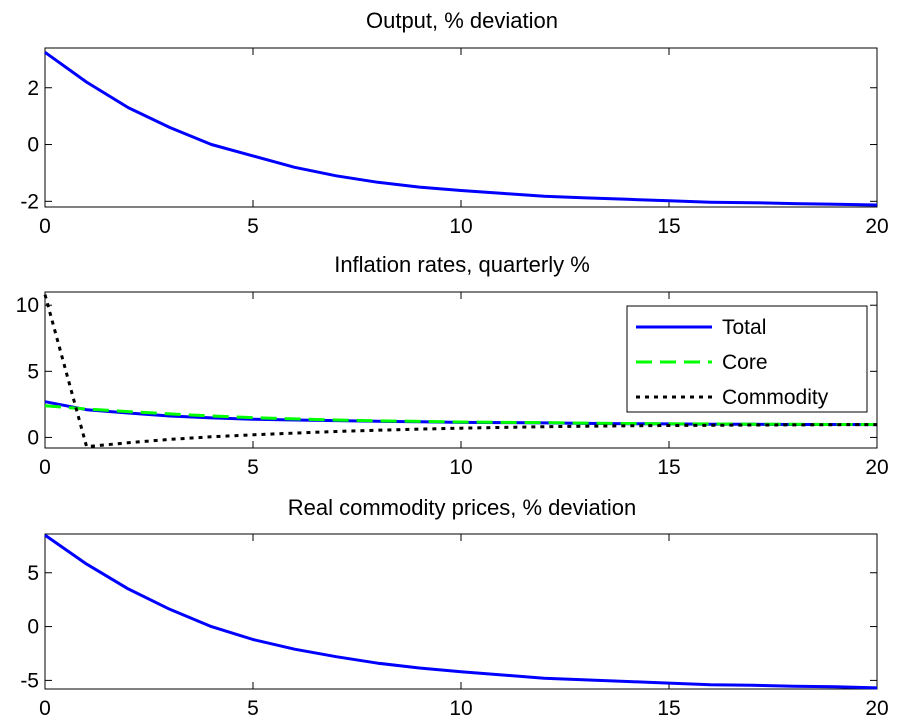 The width and height of the screenshot is (897, 724). What do you see at coordinates (29, 201) in the screenshot?
I see `y-tick-label: -2` at bounding box center [29, 201].